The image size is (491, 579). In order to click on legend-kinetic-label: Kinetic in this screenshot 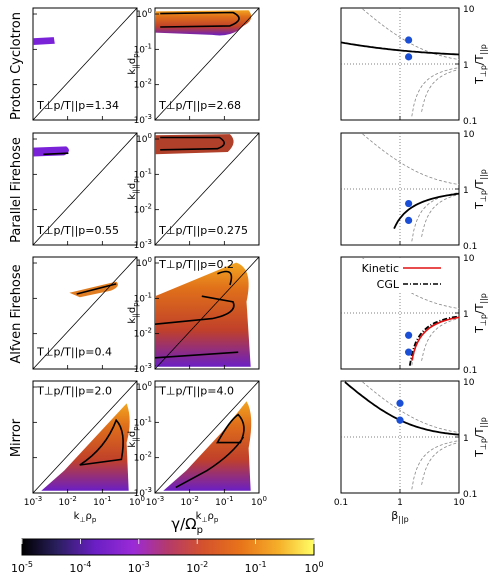, I will do `click(380, 268)`.